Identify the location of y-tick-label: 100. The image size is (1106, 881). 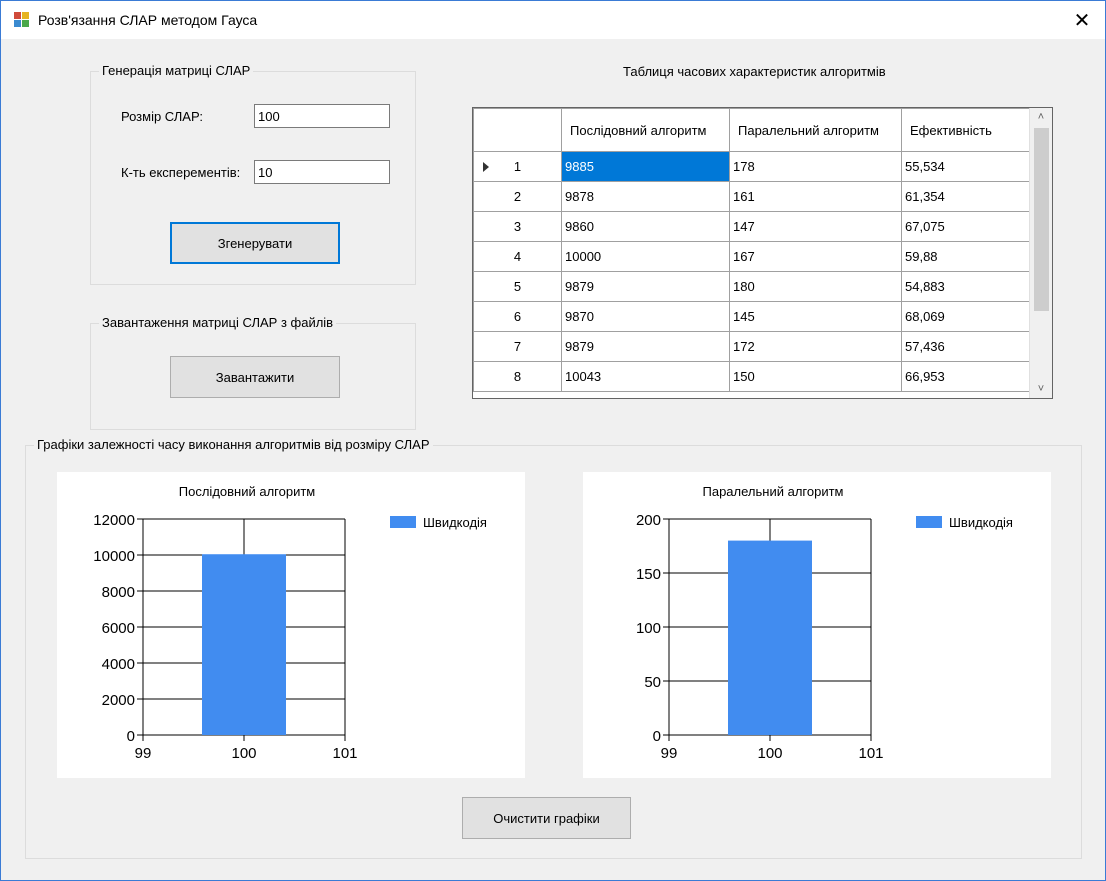
(648, 628).